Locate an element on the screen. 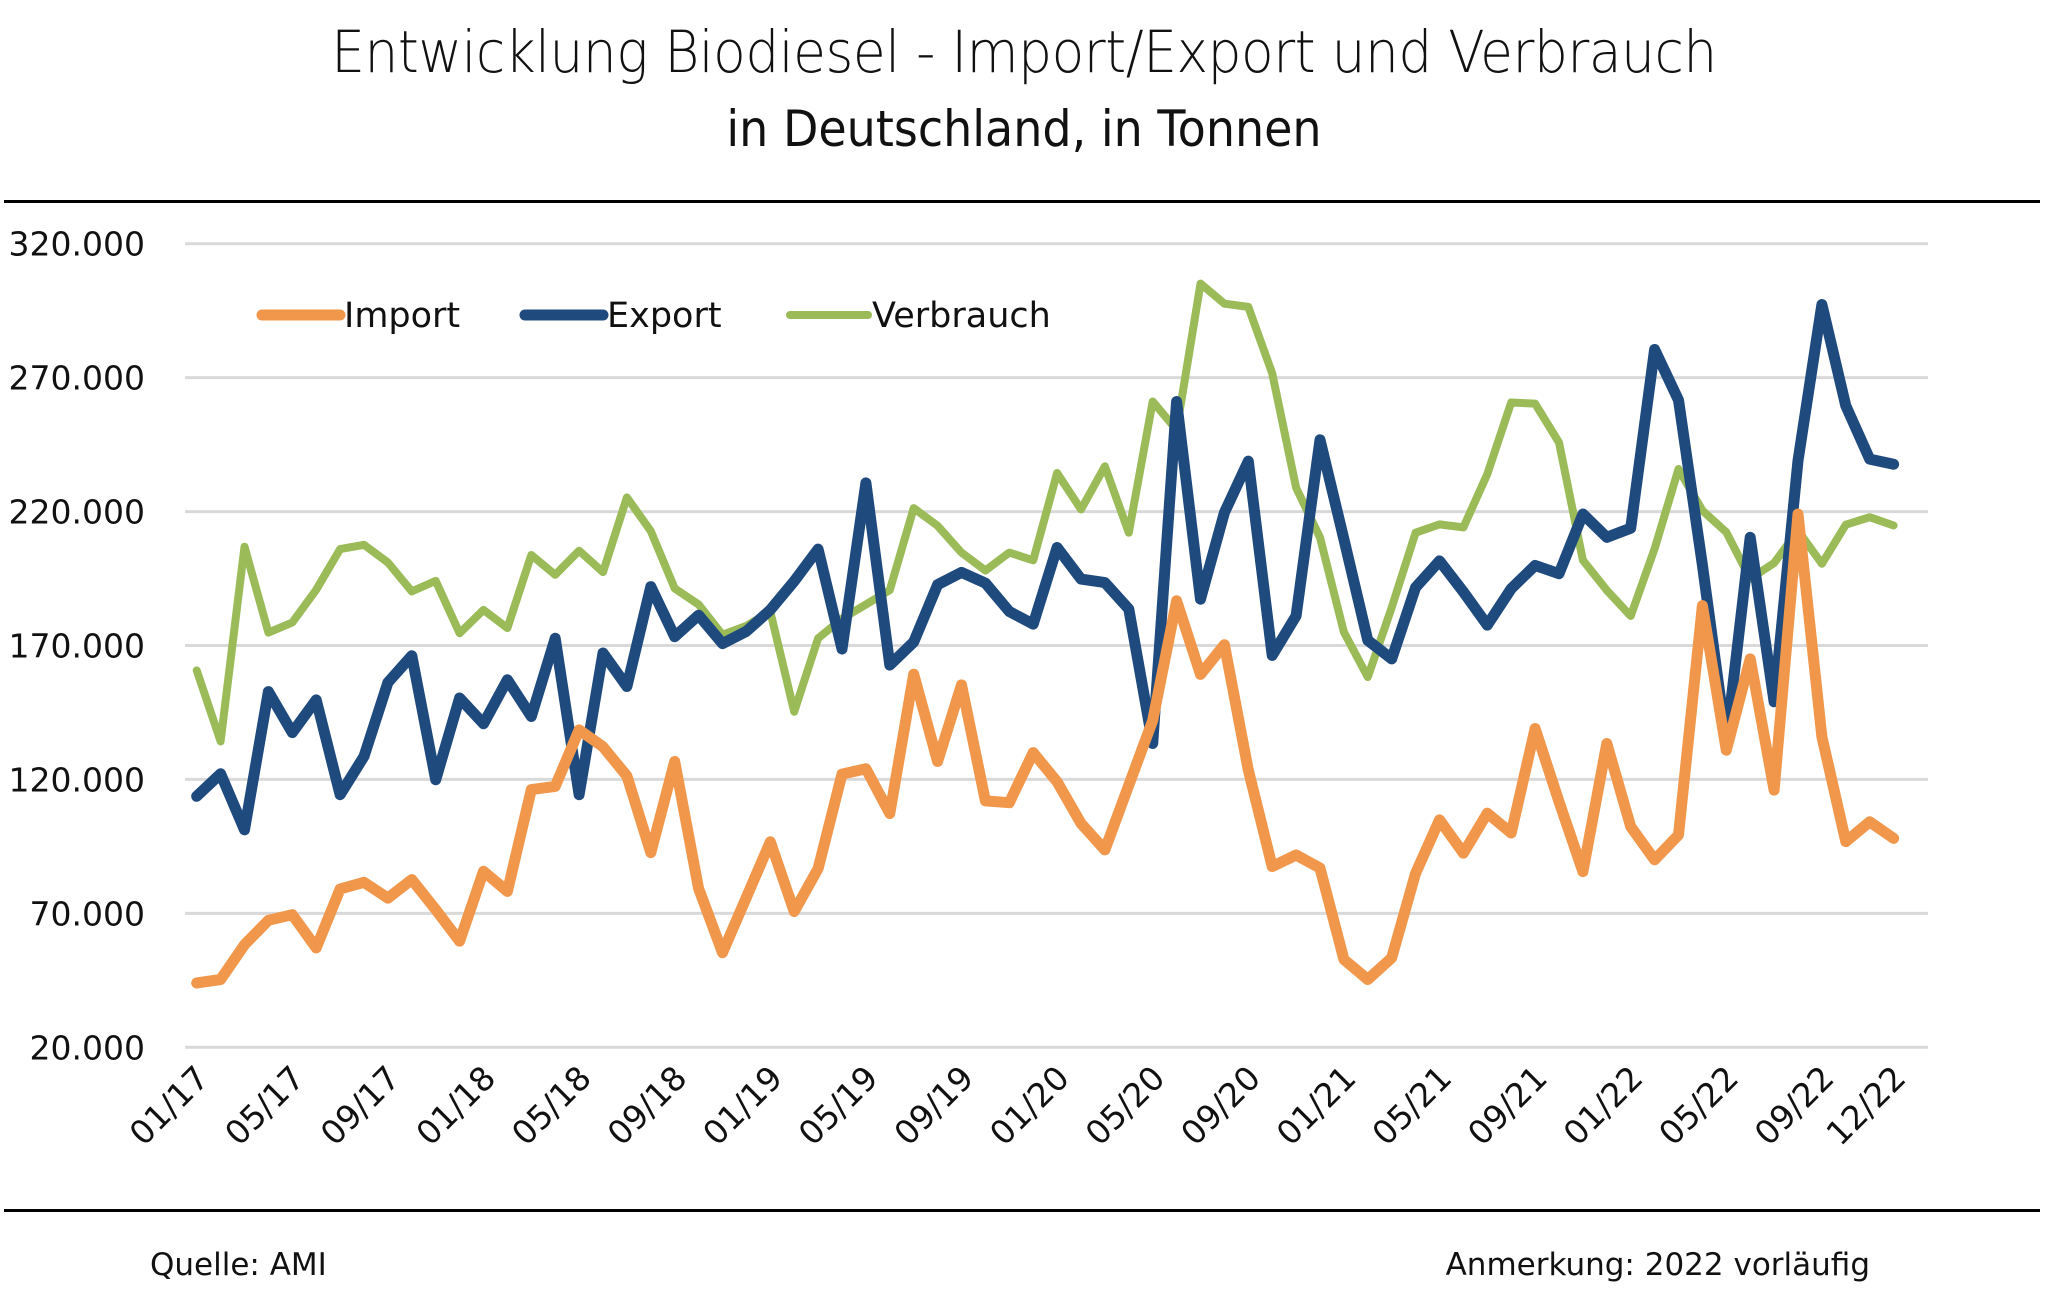 The height and width of the screenshot is (1312, 2048). y-tick-label: 270.000 is located at coordinates (77, 378).